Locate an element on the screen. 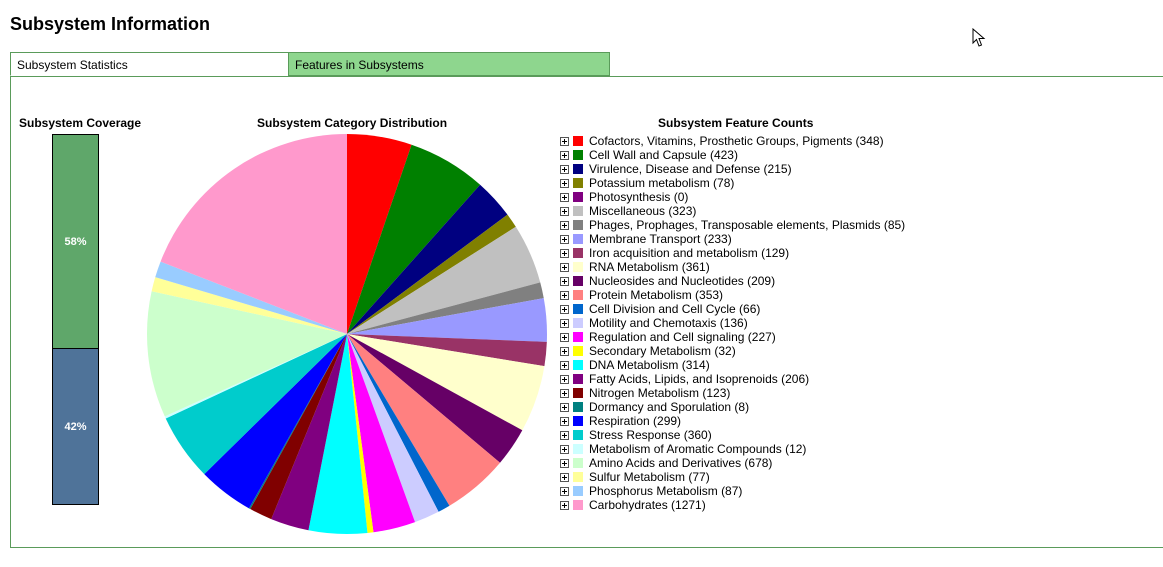 Image resolution: width=1163 pixels, height=567 pixels. feature-count-item: Stress Response (360) is located at coordinates (731, 435).